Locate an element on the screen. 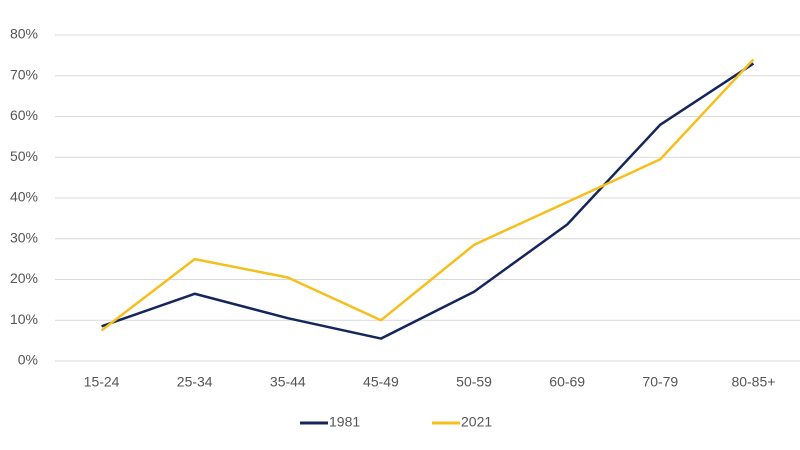 The height and width of the screenshot is (450, 800). y-tick-label: 60% is located at coordinates (24, 115).